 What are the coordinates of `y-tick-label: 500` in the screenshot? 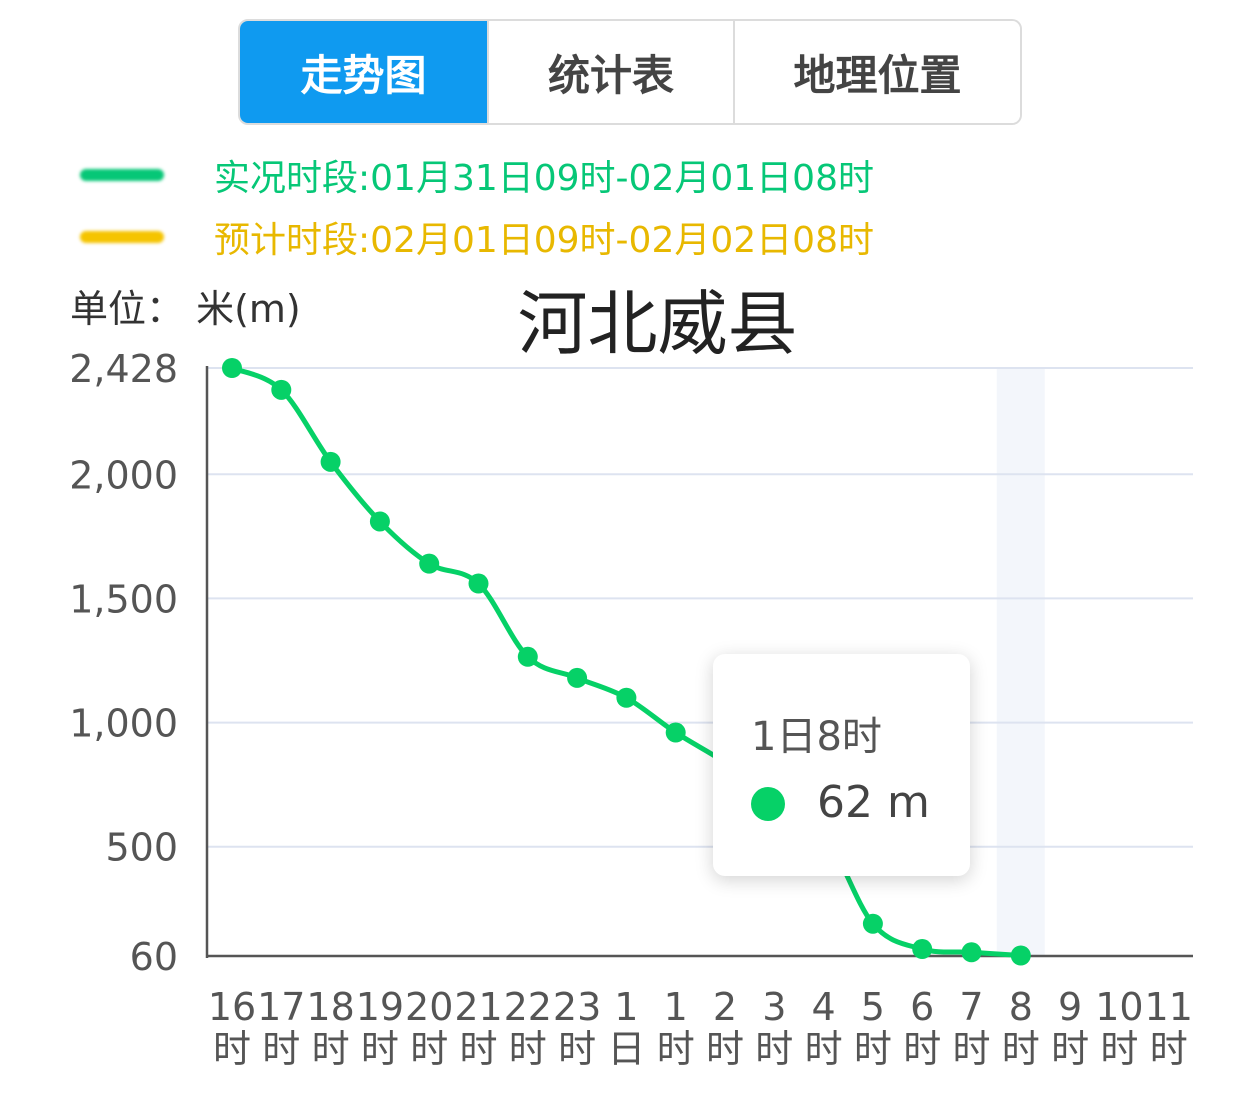 It's located at (141, 848).